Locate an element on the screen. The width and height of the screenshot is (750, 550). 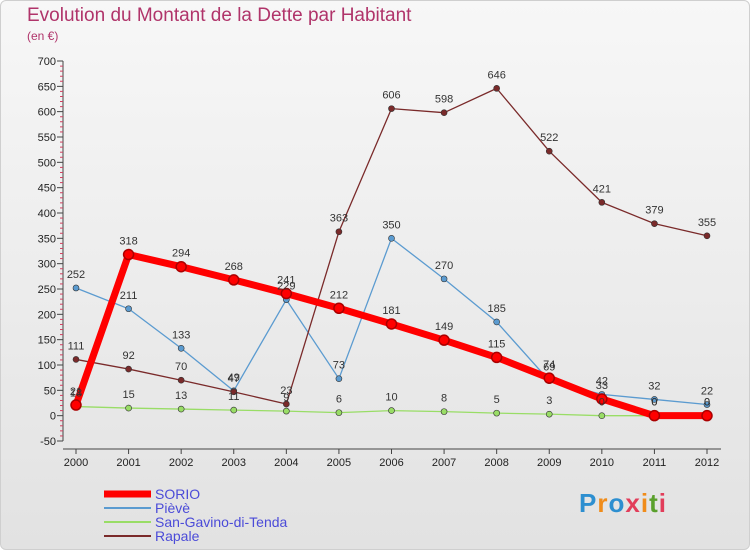
y-tick-label: -50 is located at coordinates (48, 442).